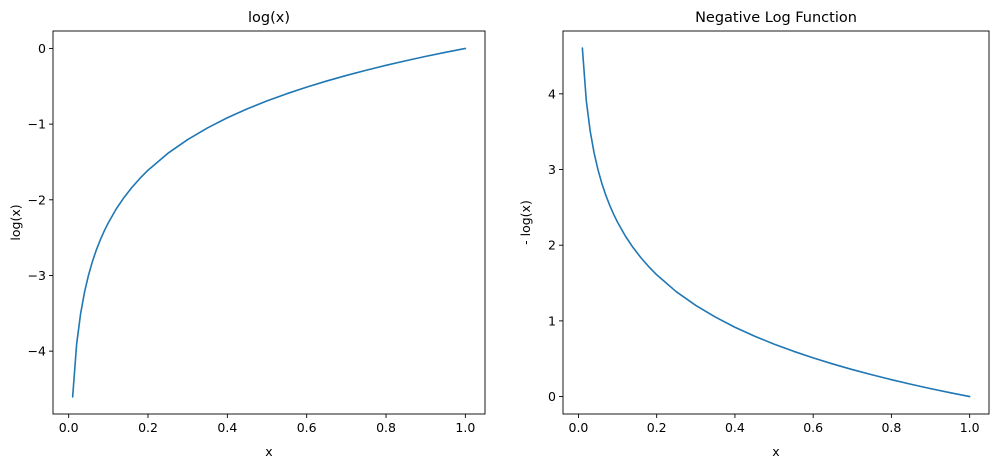 This screenshot has height=468, width=999. Describe the element at coordinates (37, 199) in the screenshot. I see `y-tick-label: −2` at that location.